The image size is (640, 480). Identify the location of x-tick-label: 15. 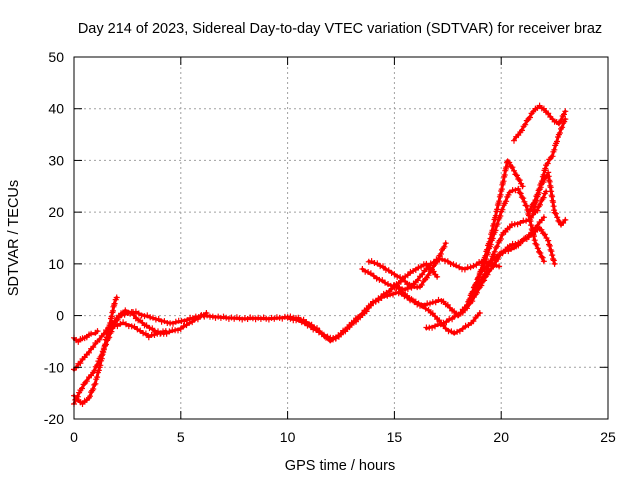
(395, 437).